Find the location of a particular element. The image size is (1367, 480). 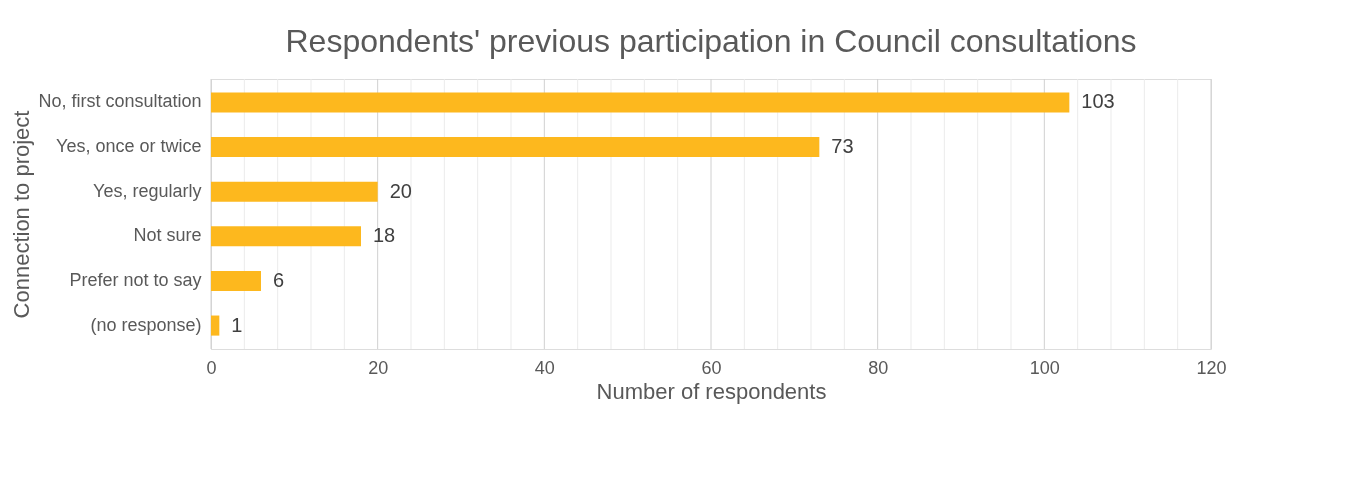

y-tick-label: Yes, regularly is located at coordinates (147, 190).